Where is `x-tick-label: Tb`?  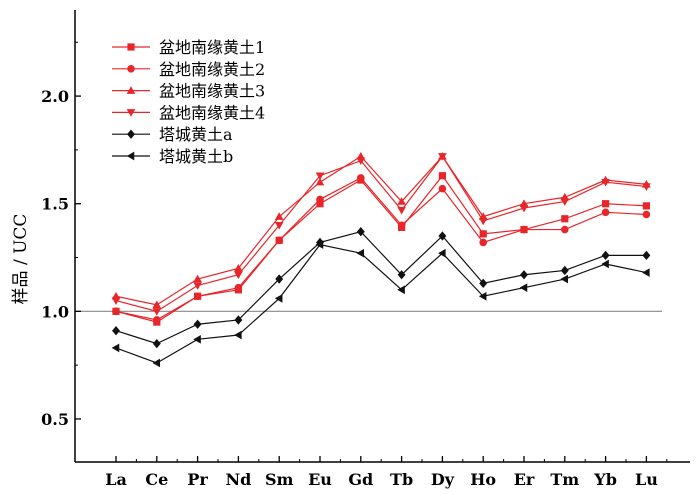 x-tick-label: Tb is located at coordinates (401, 479).